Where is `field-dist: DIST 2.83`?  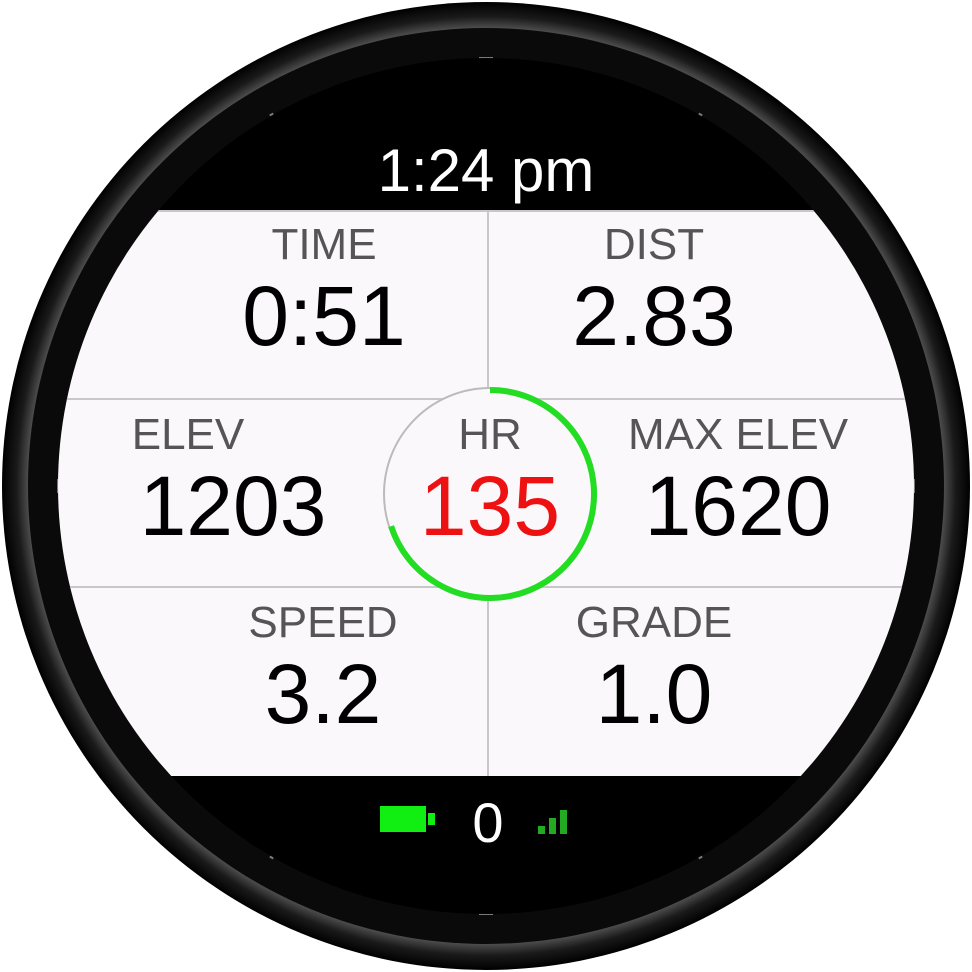 field-dist: DIST 2.83 is located at coordinates (654, 291).